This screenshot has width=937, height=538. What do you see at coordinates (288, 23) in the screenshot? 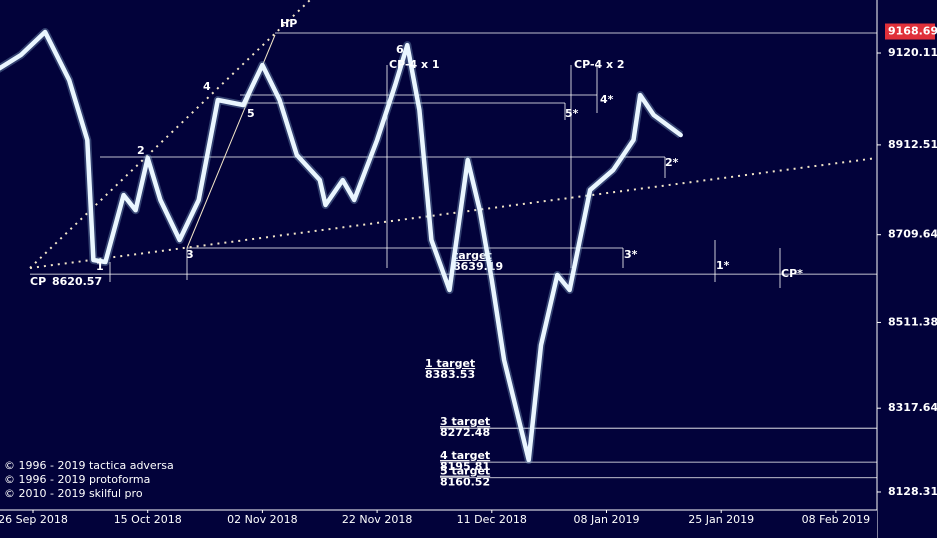
I see `wave-label: HP` at bounding box center [288, 23].